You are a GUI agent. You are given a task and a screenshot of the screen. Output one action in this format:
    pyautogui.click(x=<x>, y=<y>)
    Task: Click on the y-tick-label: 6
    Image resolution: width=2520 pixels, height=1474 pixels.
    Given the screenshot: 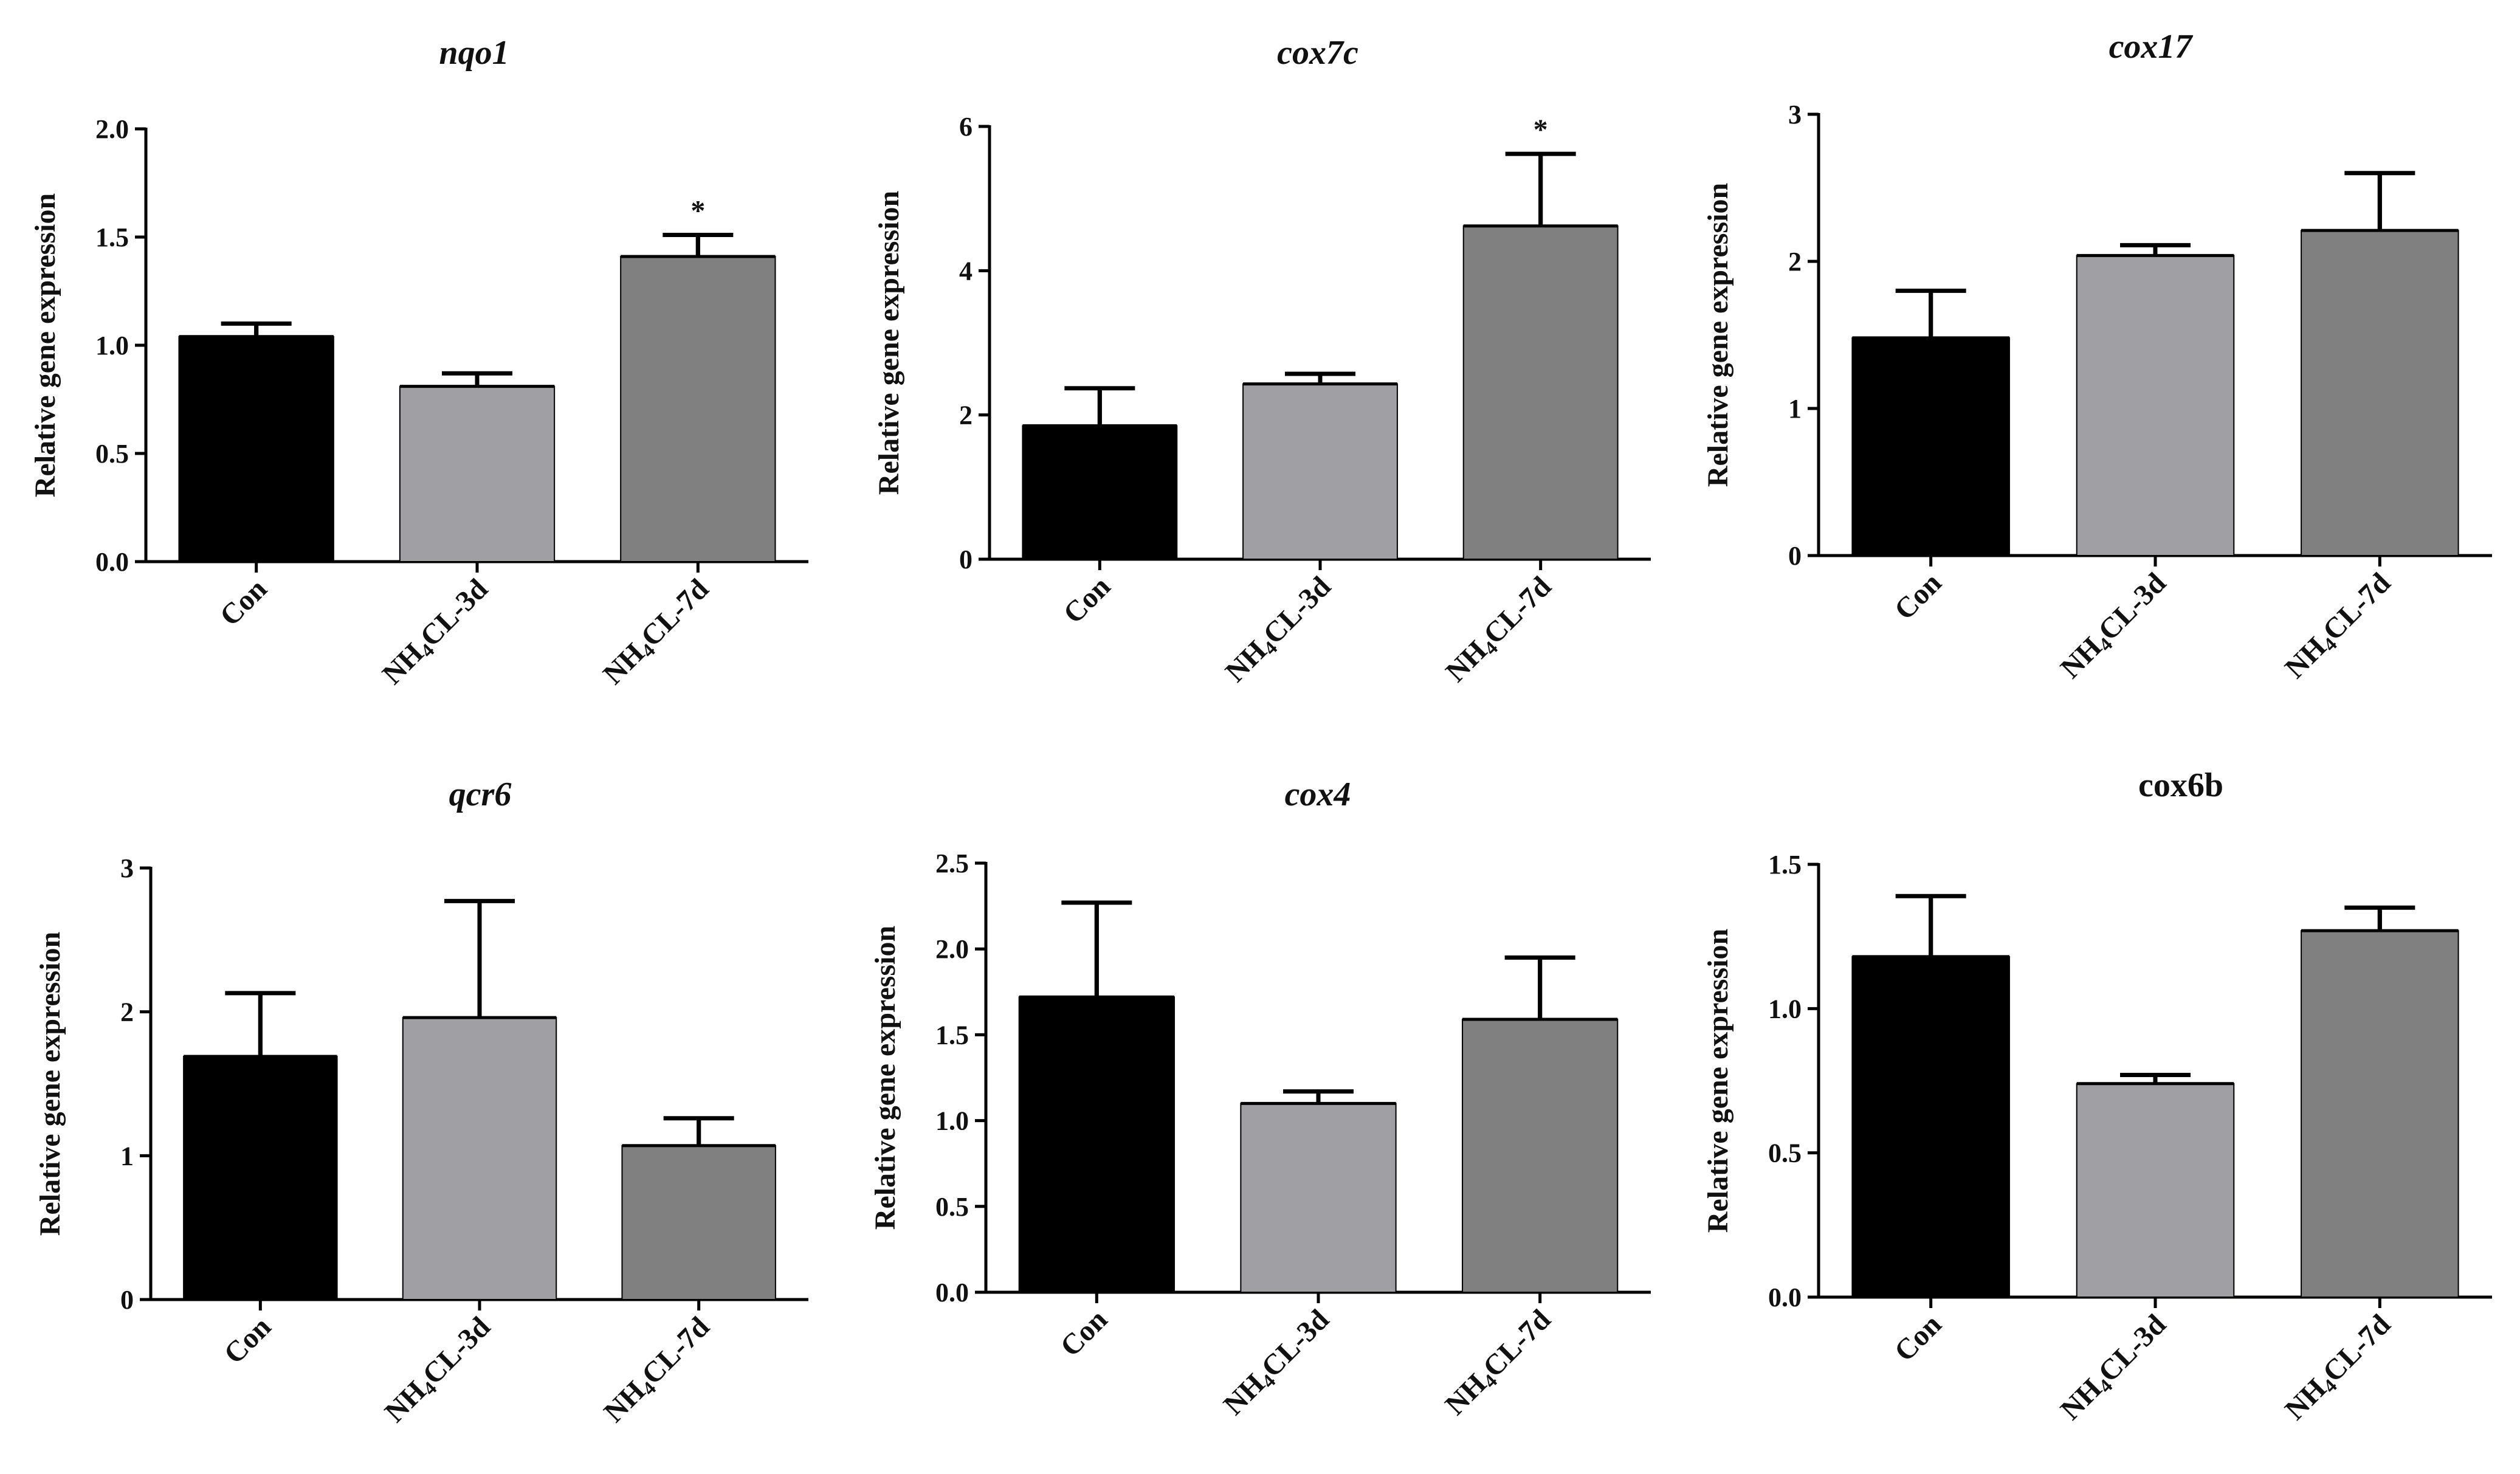 What is the action you would take?
    pyautogui.click(x=966, y=127)
    